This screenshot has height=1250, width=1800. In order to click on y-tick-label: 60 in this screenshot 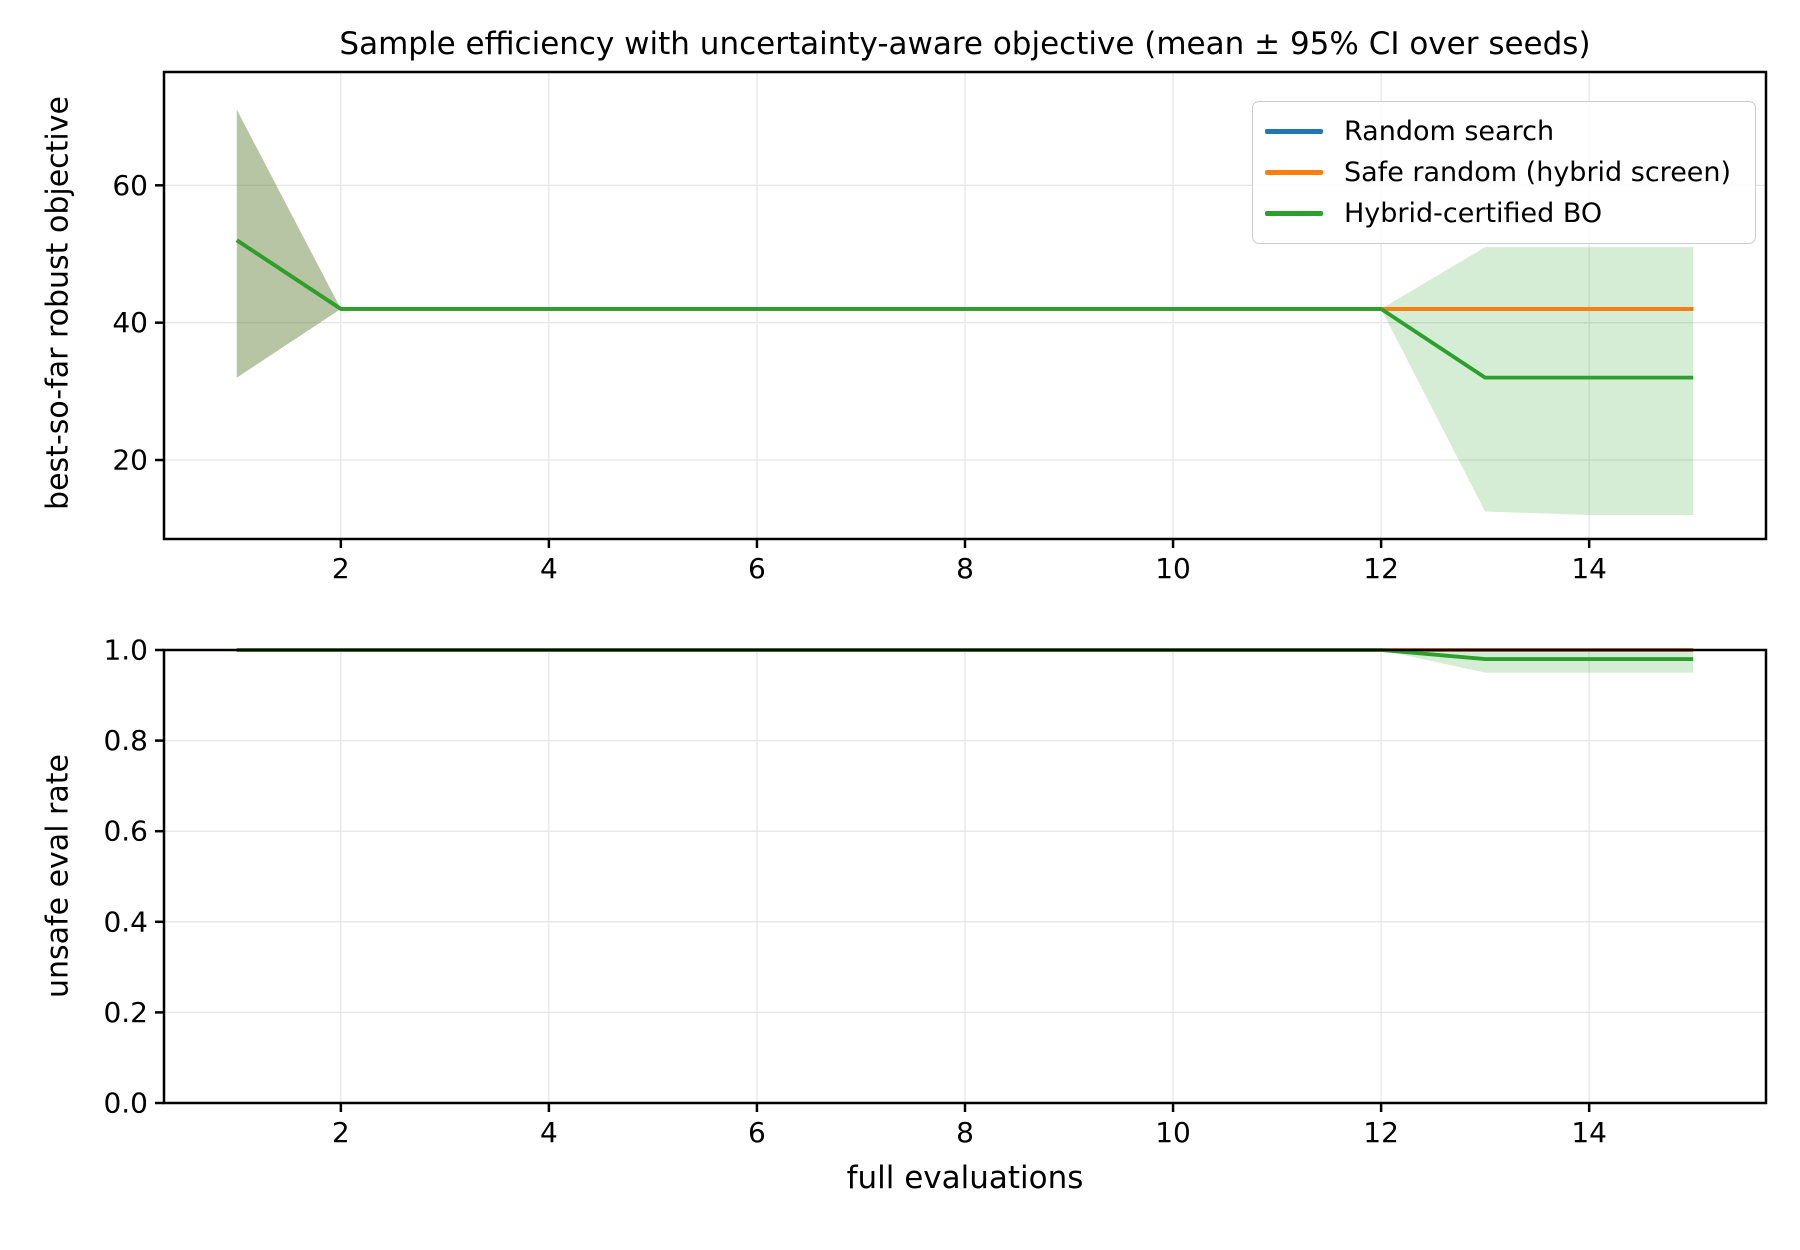, I will do `click(130, 185)`.